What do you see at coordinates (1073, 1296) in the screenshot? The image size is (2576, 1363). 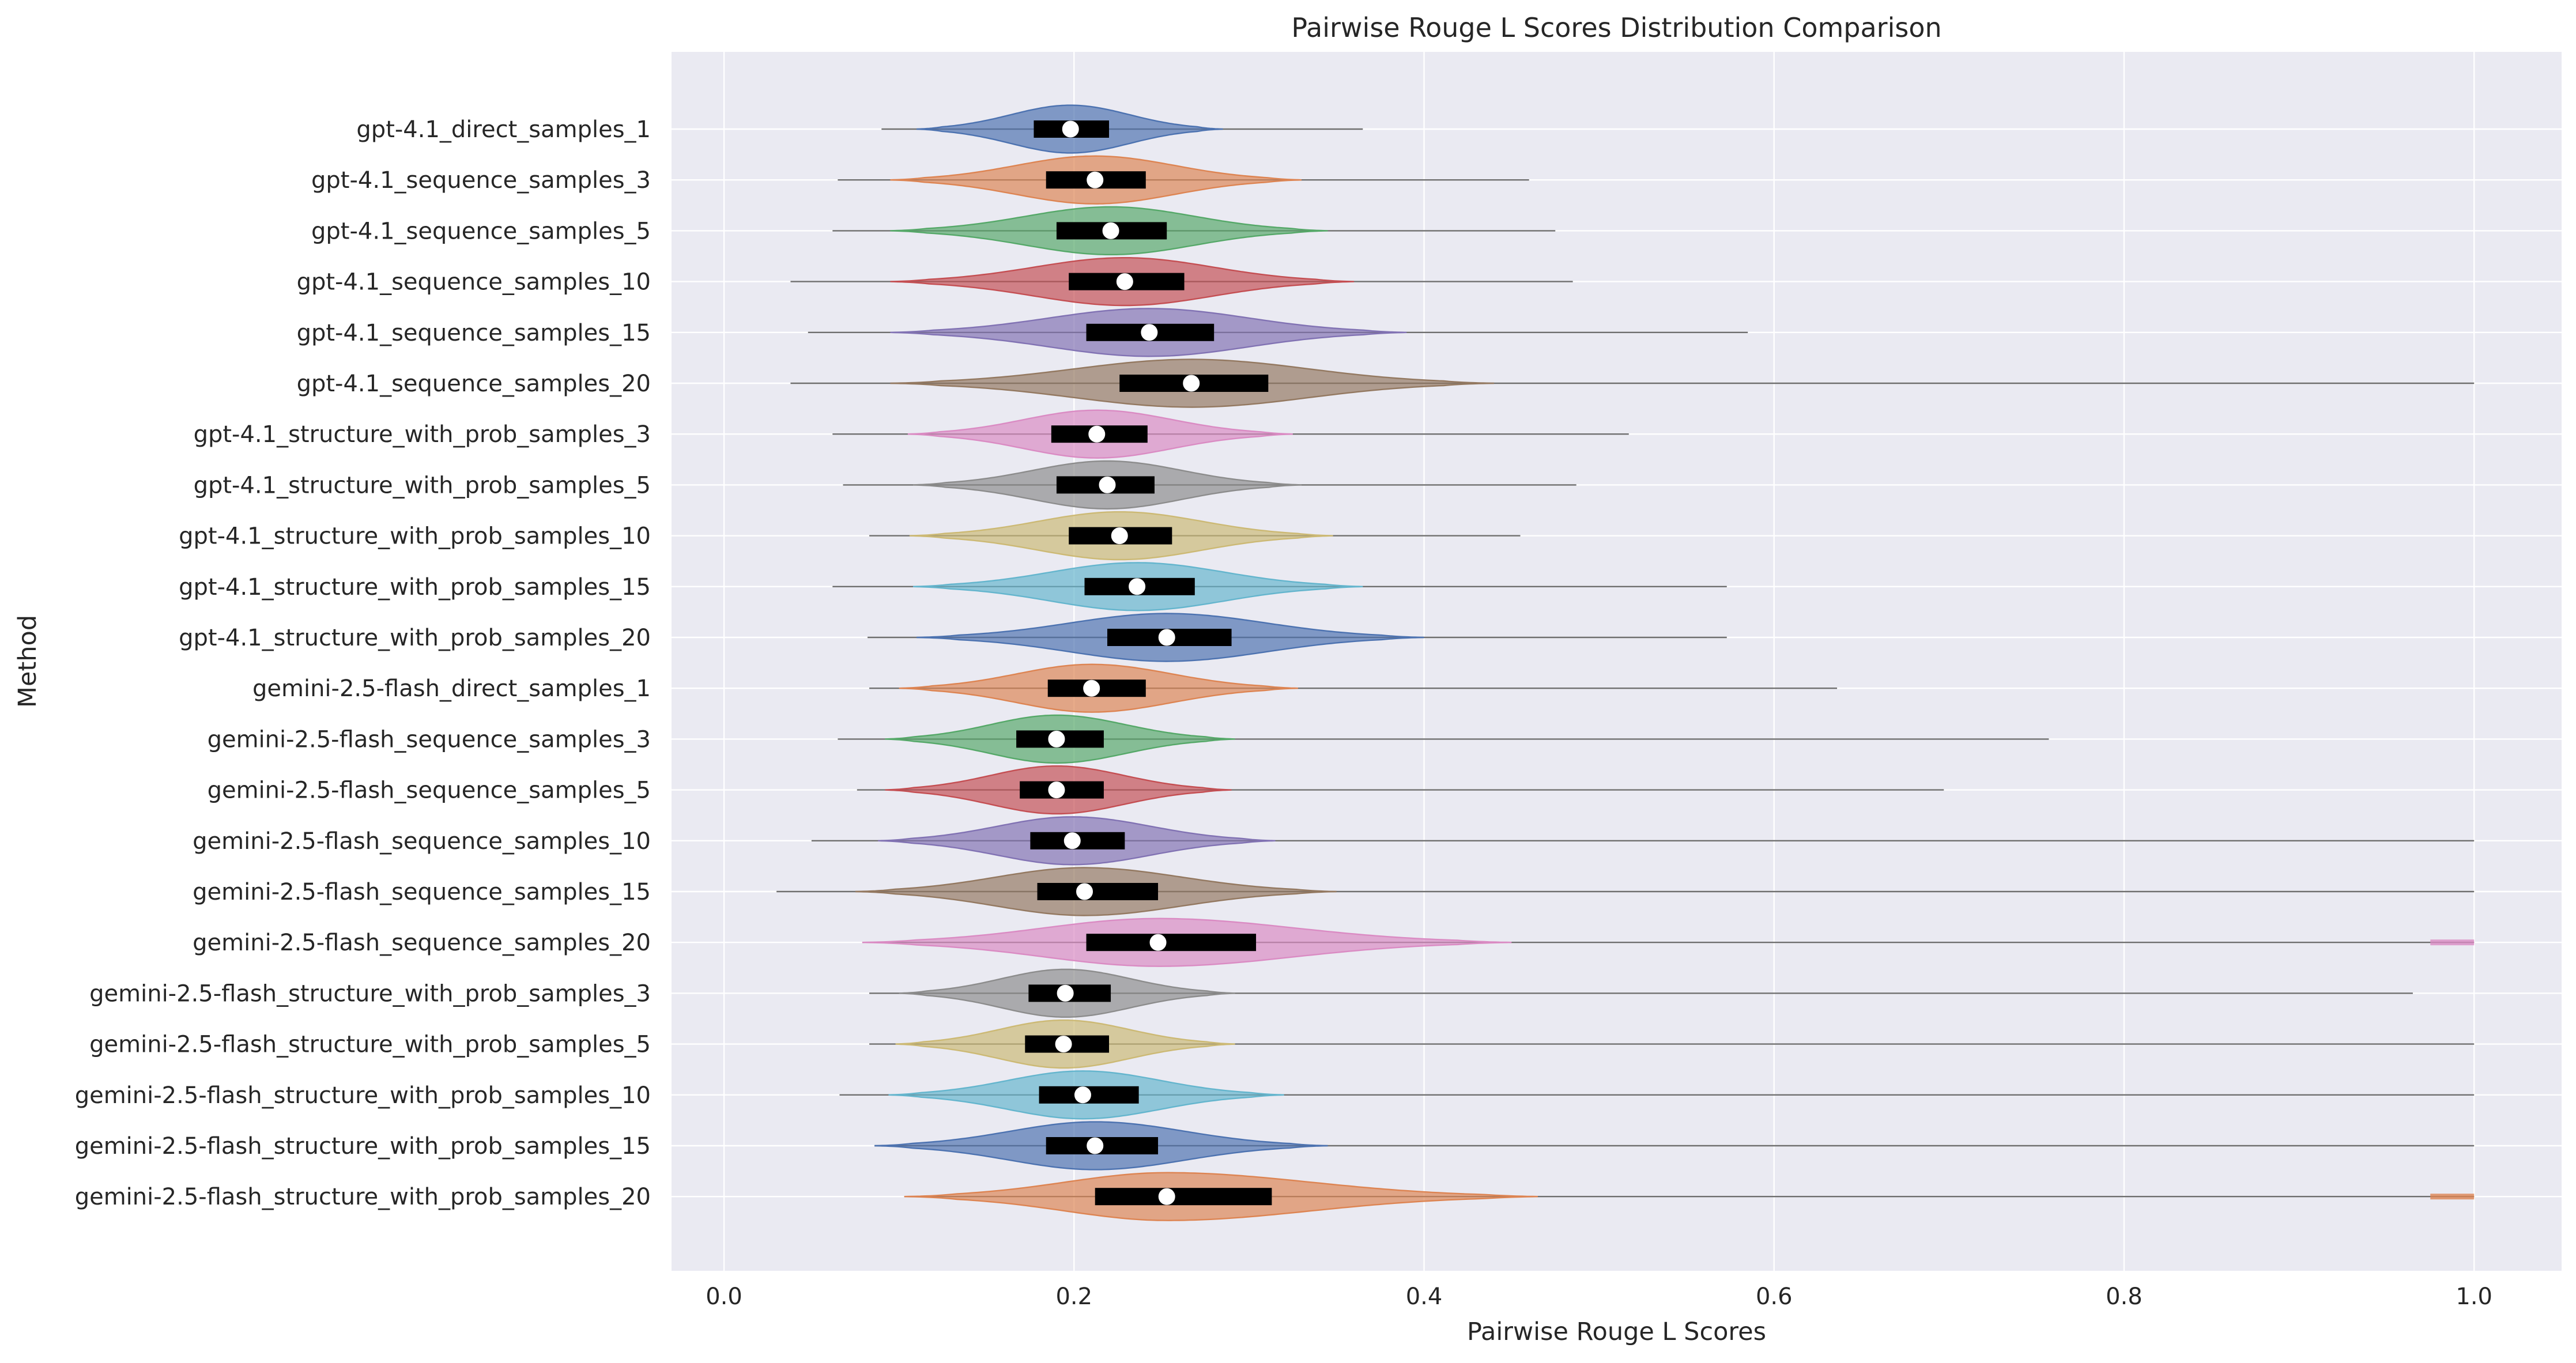 I see `x-tick-label: 0.2` at bounding box center [1073, 1296].